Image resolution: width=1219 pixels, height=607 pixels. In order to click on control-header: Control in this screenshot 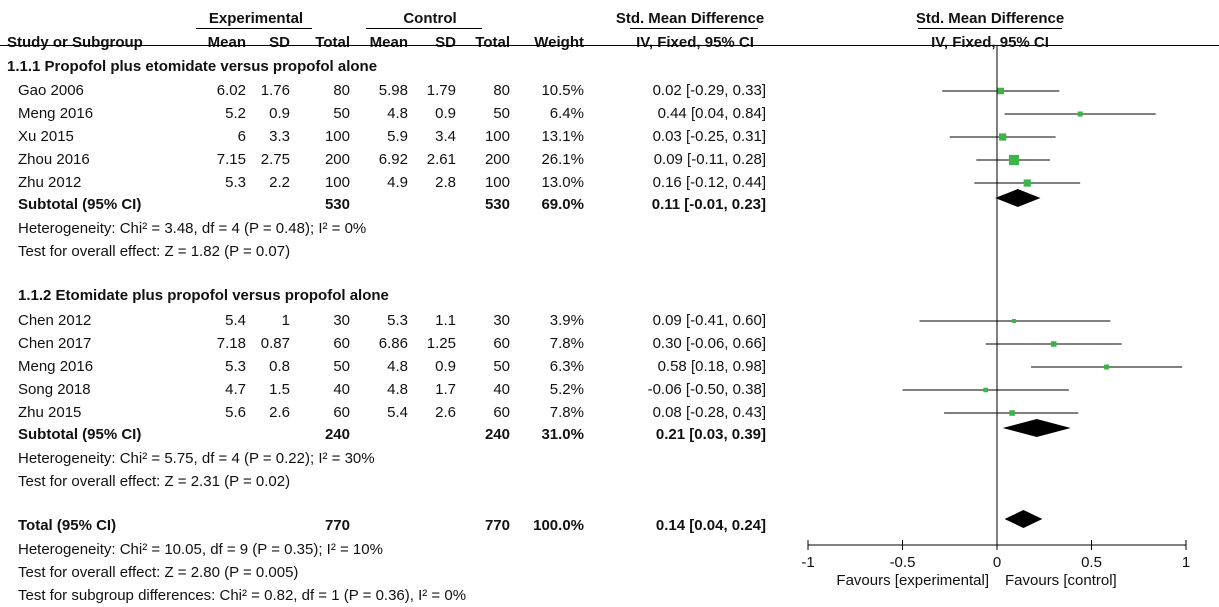, I will do `click(430, 18)`.